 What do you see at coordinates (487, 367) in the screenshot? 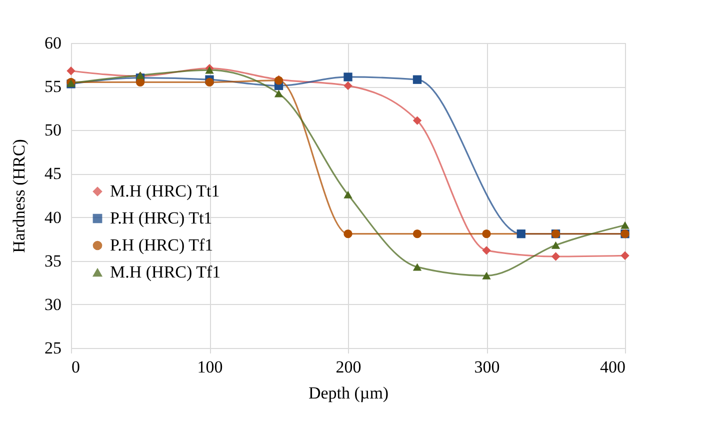
I see `x-tick-label: 300` at bounding box center [487, 367].